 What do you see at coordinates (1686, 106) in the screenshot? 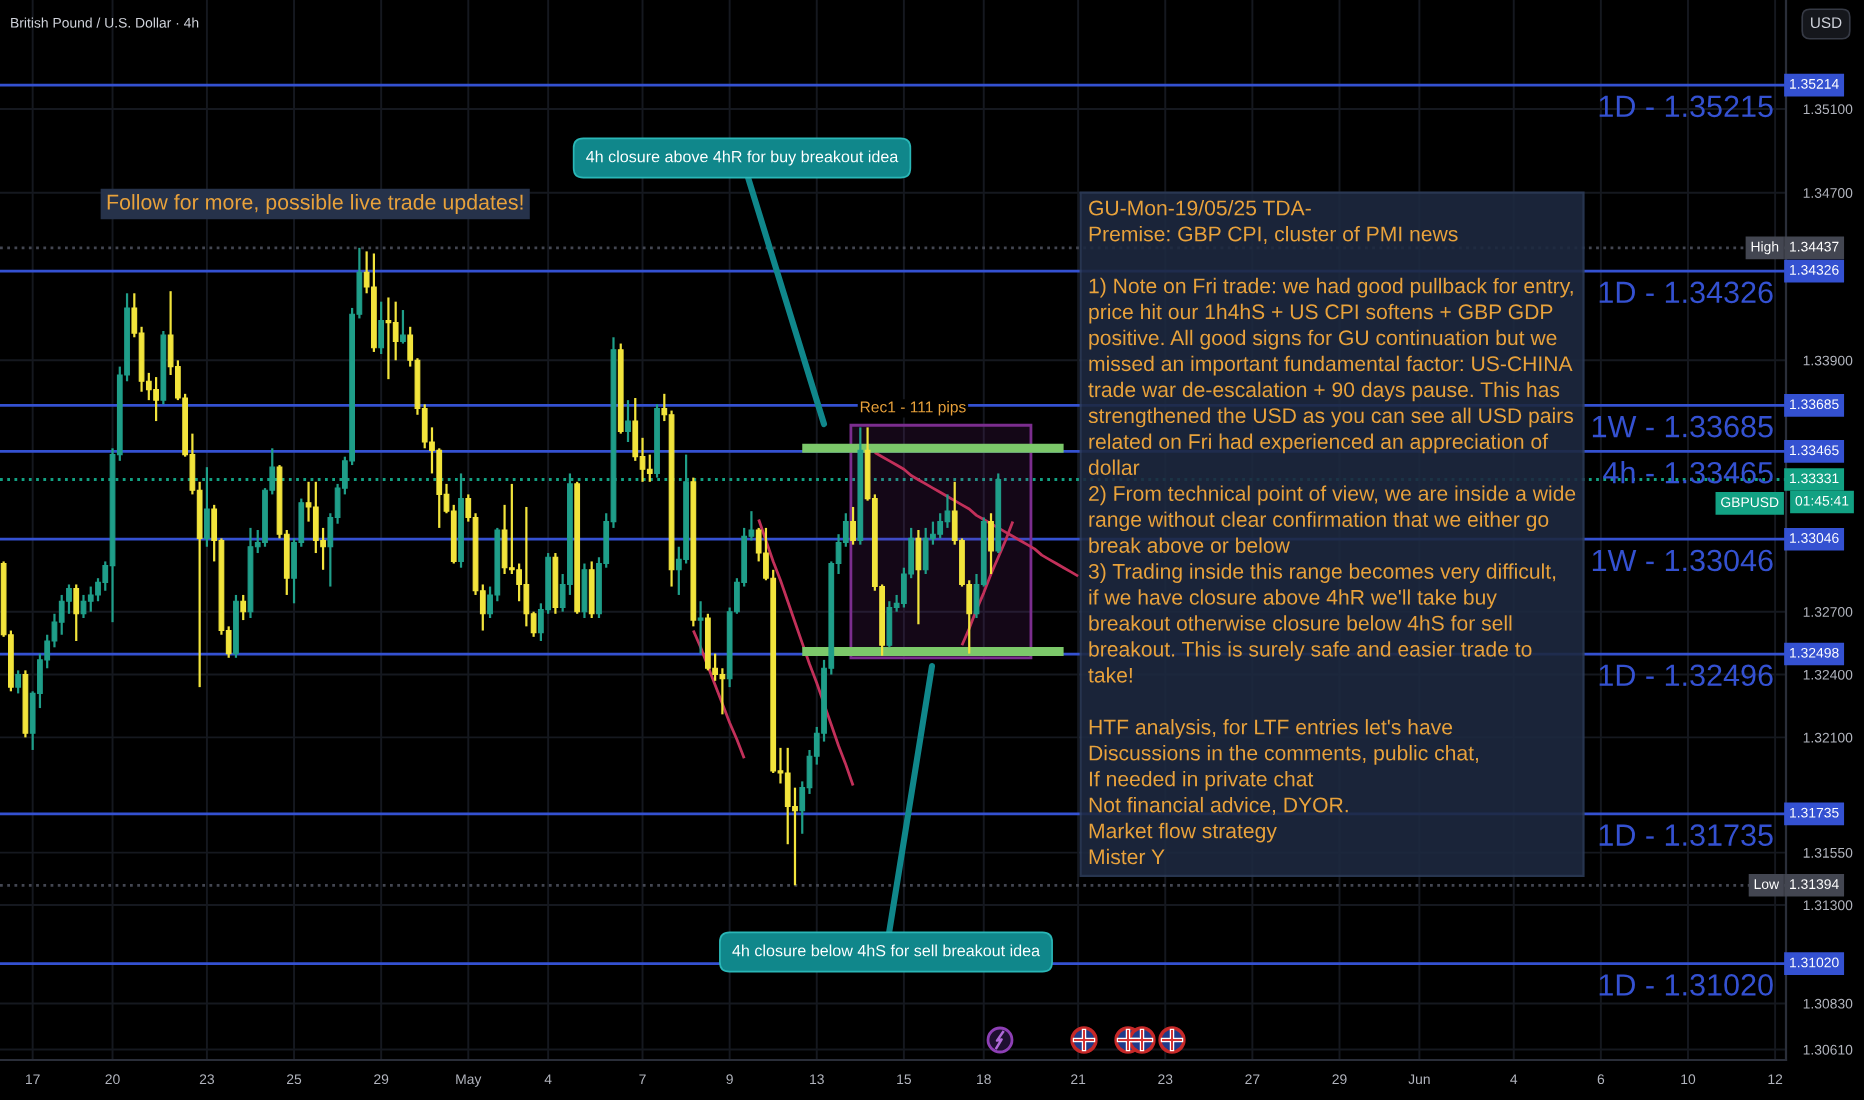
I see `ref-line-label: 1D - 1.35215` at bounding box center [1686, 106].